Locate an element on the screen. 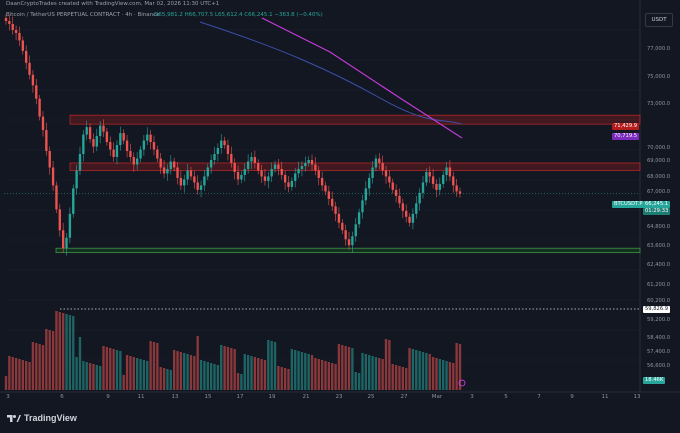 This screenshot has width=680, height=433. time-axis-label: 5 is located at coordinates (506, 397).